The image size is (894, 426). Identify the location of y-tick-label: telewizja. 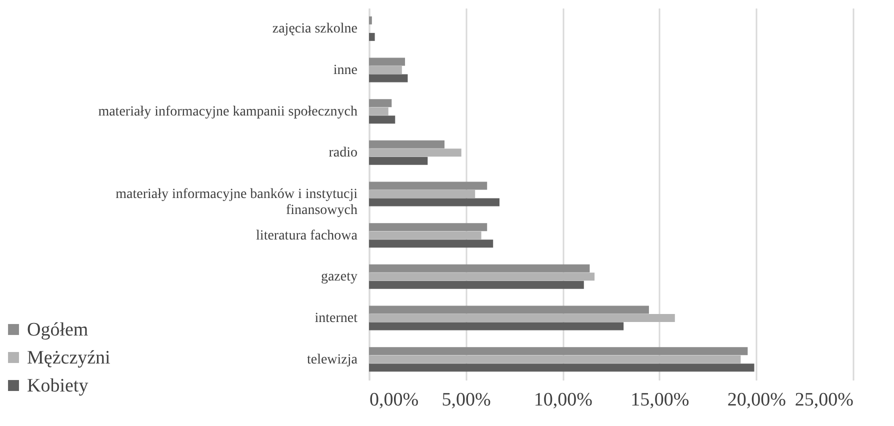
(332, 360).